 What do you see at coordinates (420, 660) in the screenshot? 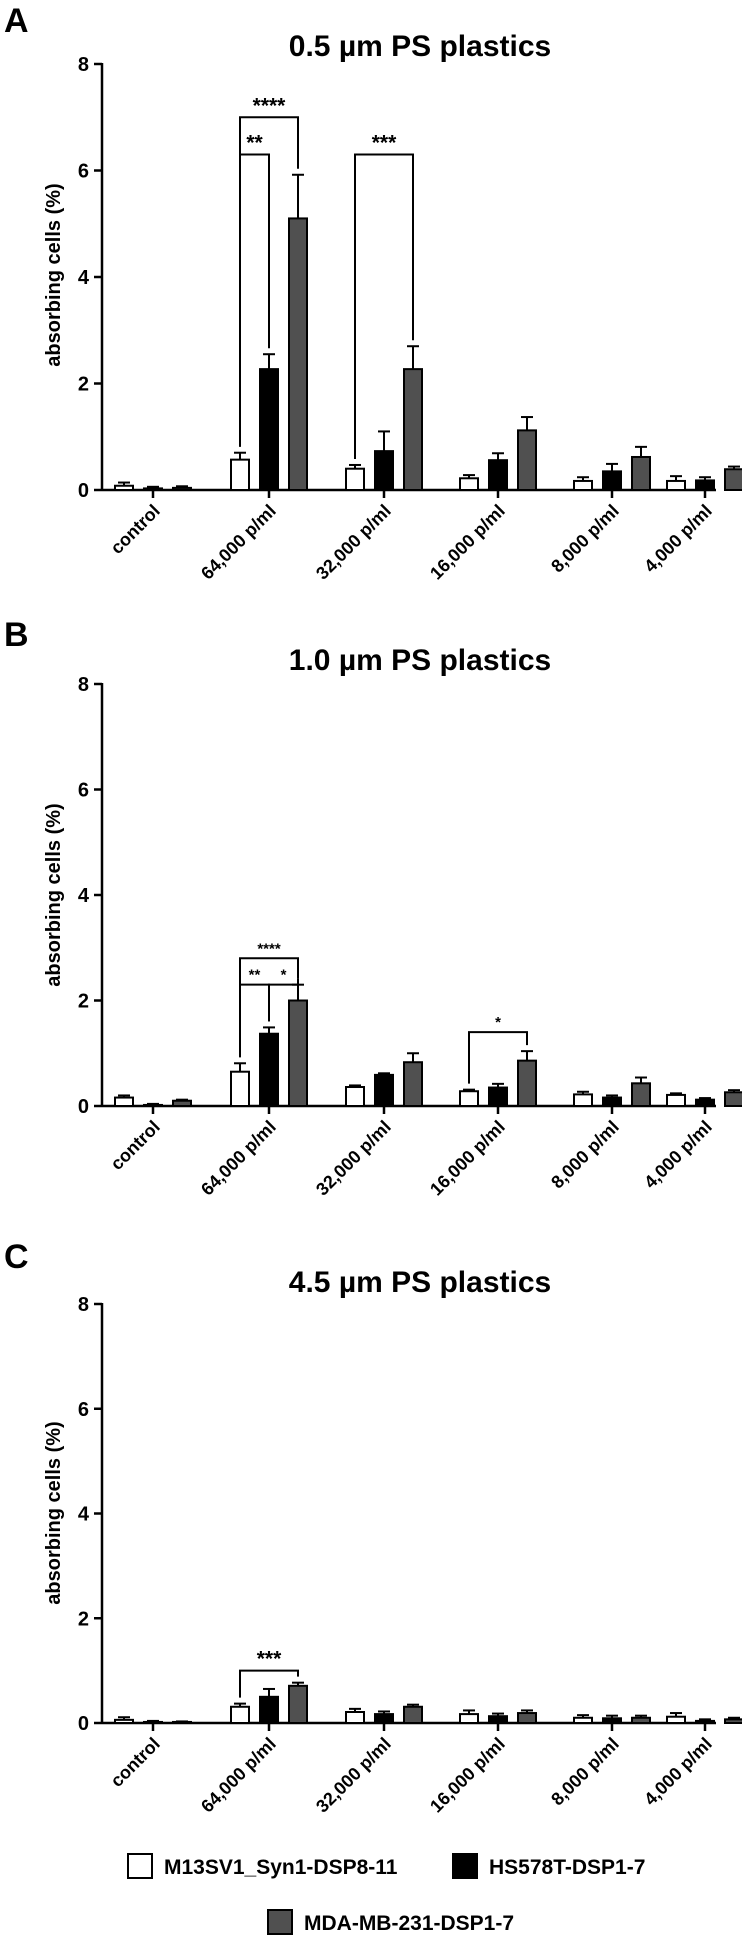
I see `panel-title-b: 1.0 µm PS plastics` at bounding box center [420, 660].